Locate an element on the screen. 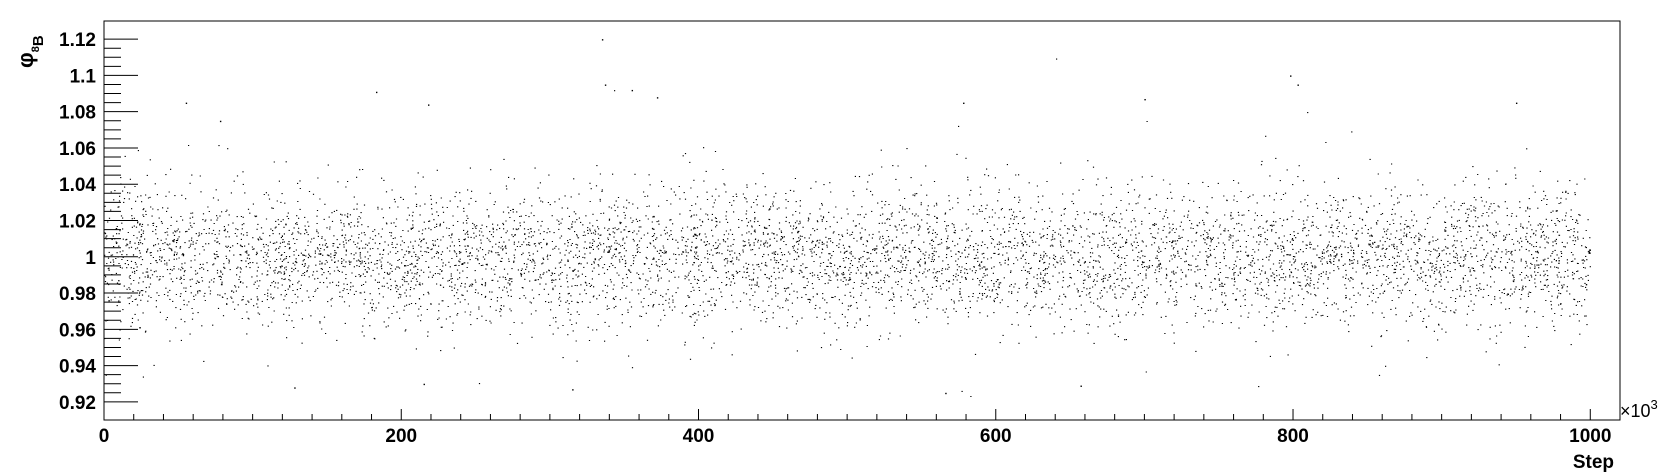 The image size is (1670, 476). y-axis-title: φ8B is located at coordinates (30, 51).